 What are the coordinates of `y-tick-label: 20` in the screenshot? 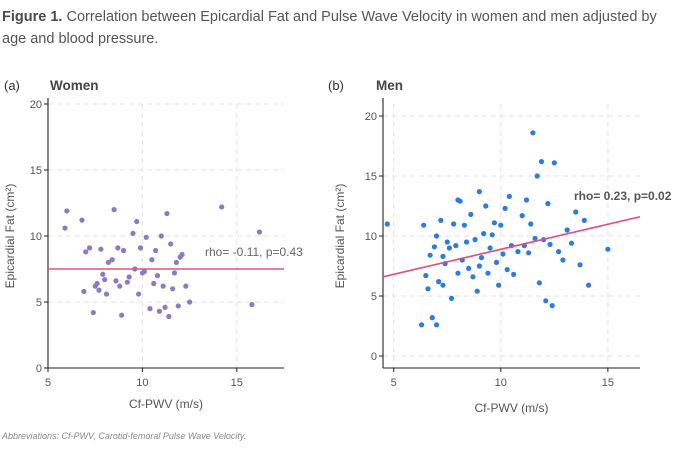 It's located at (36, 105).